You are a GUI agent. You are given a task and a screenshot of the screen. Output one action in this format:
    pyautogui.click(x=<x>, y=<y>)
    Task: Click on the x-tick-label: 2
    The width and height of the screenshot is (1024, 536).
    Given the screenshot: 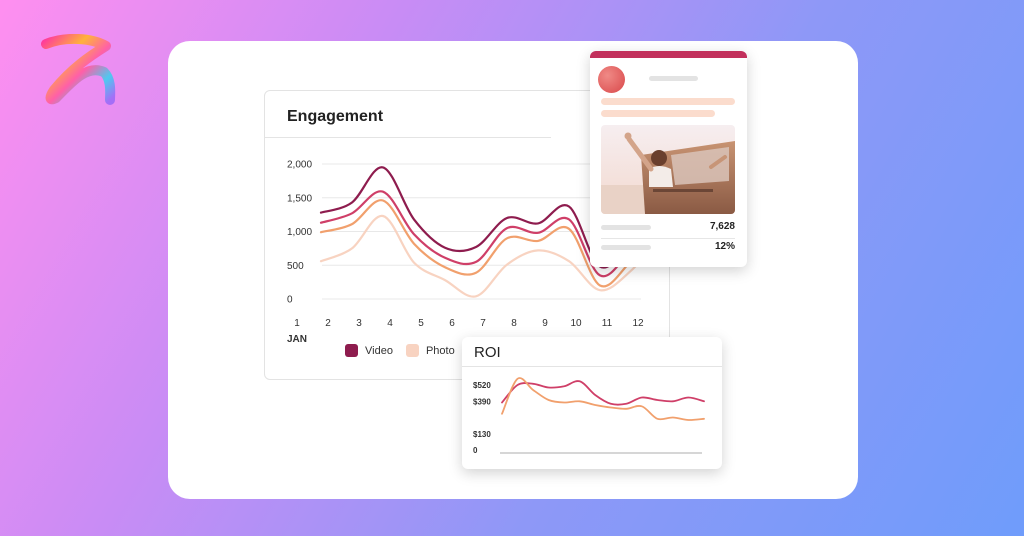 What is the action you would take?
    pyautogui.click(x=328, y=323)
    